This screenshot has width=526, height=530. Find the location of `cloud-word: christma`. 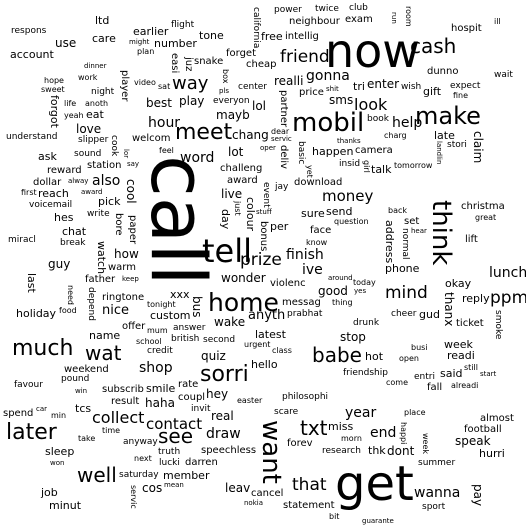

cloud-word: christma is located at coordinates (483, 206).